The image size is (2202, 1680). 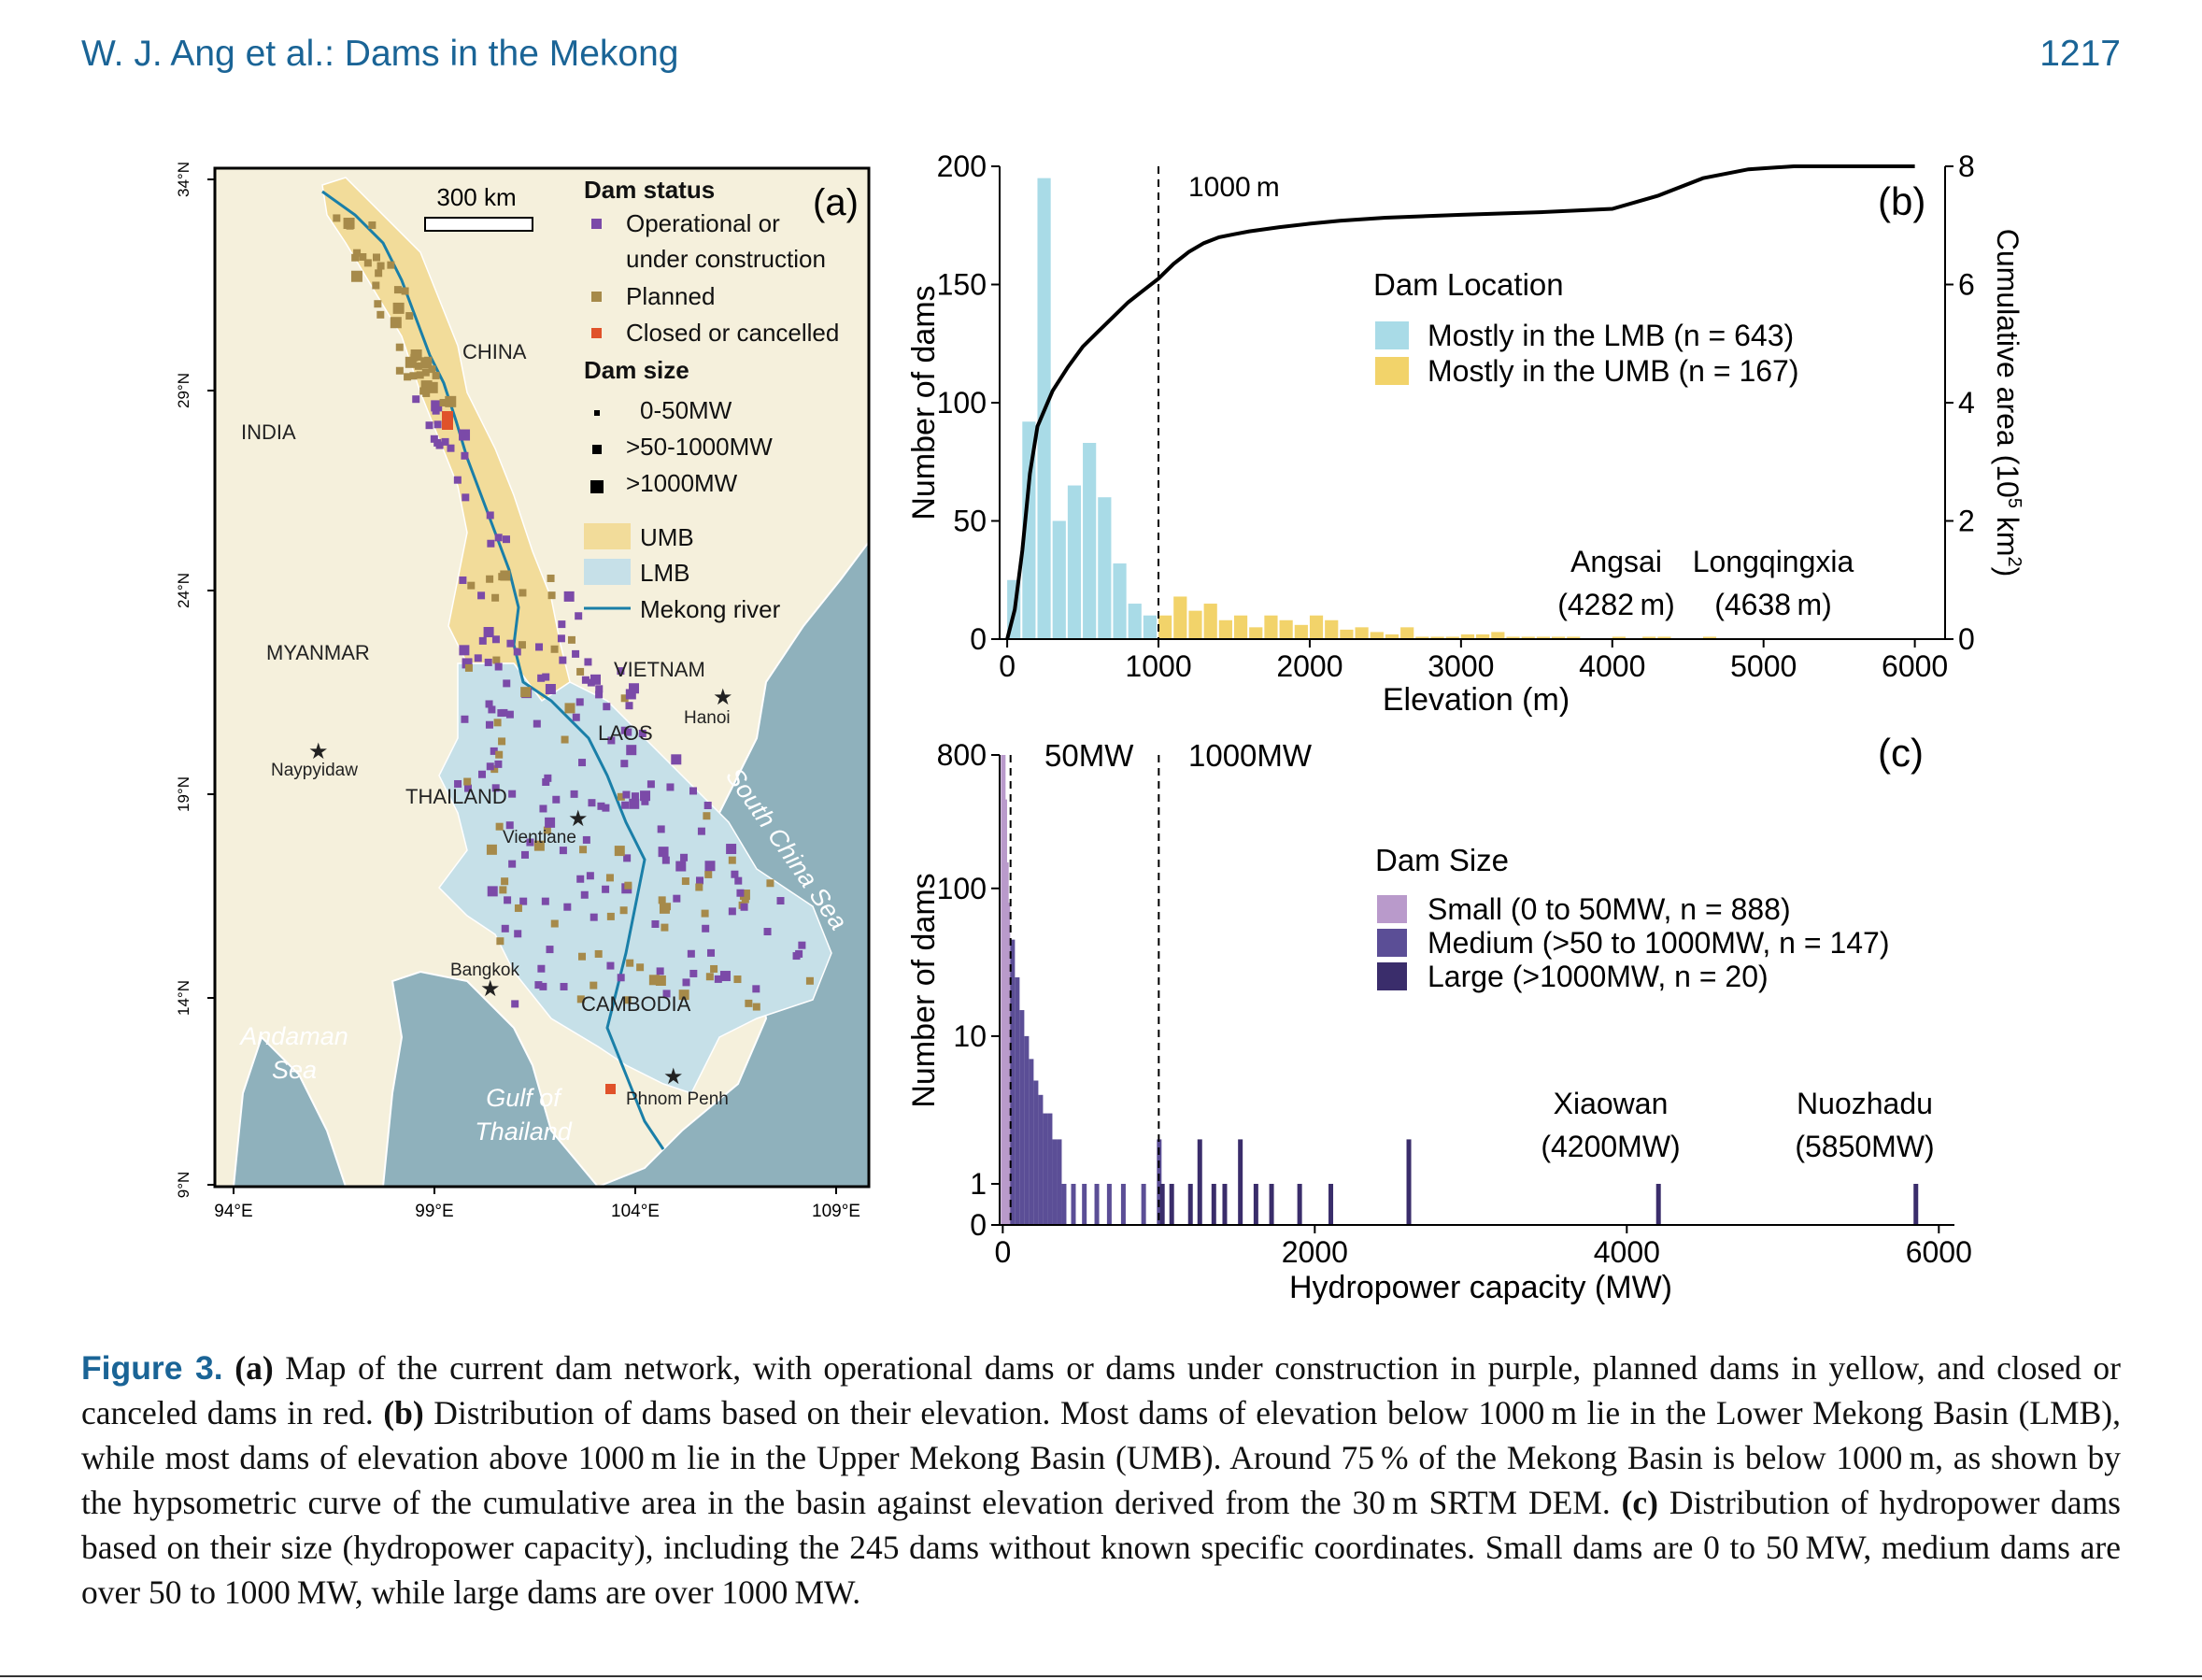 I want to click on caption-label: Figure 3., so click(x=152, y=1368).